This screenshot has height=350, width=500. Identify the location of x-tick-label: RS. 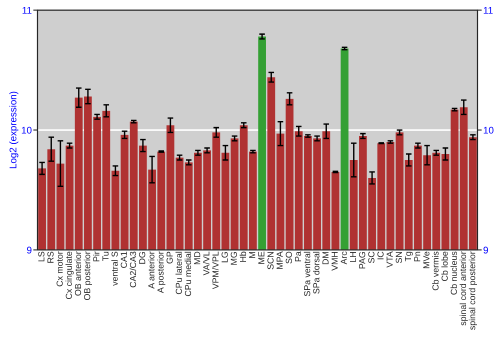
(50, 257).